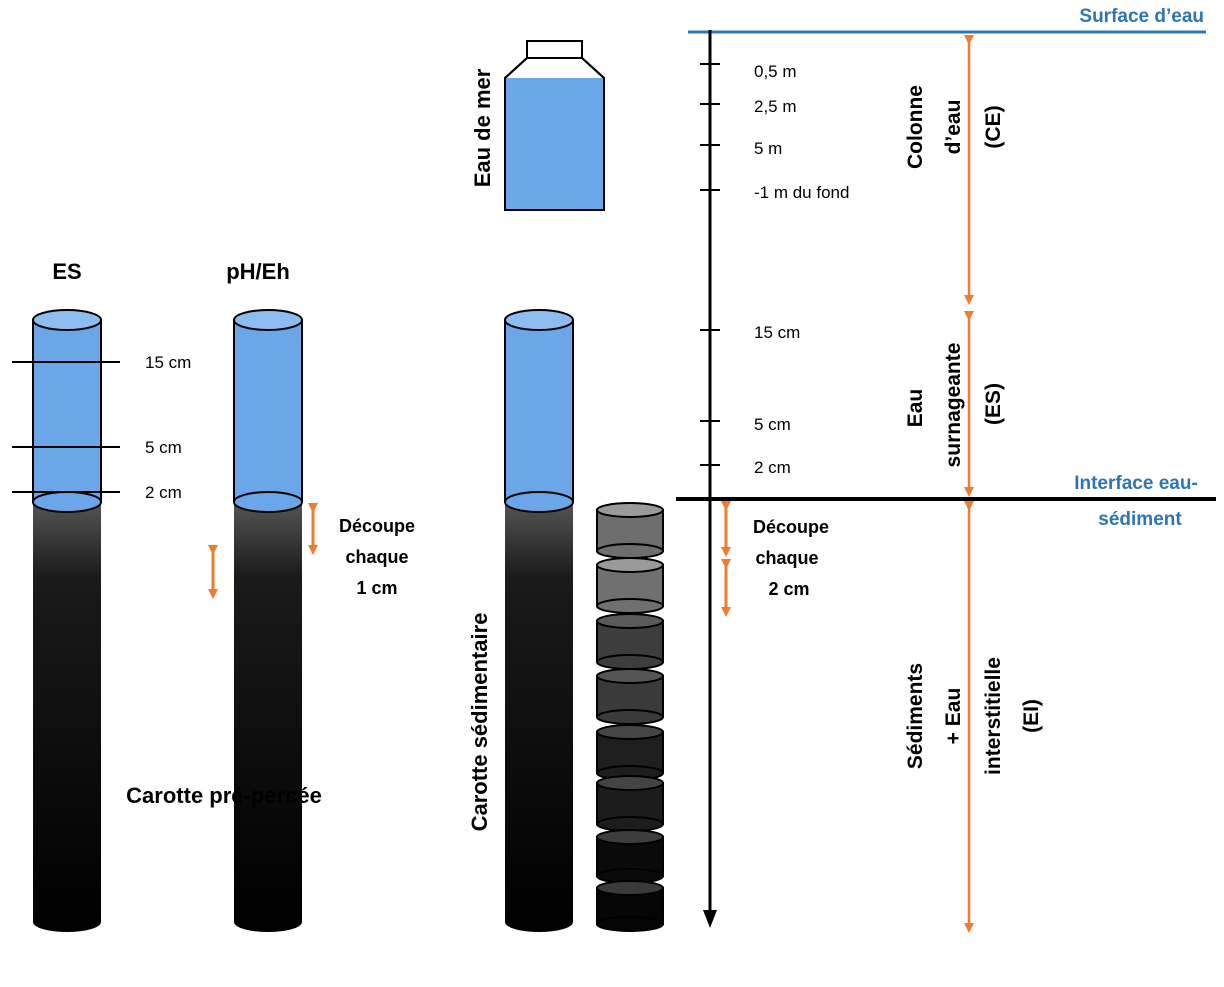 The image size is (1224, 987). What do you see at coordinates (168, 362) in the screenshot?
I see `depth-label-15cm: 15 cm` at bounding box center [168, 362].